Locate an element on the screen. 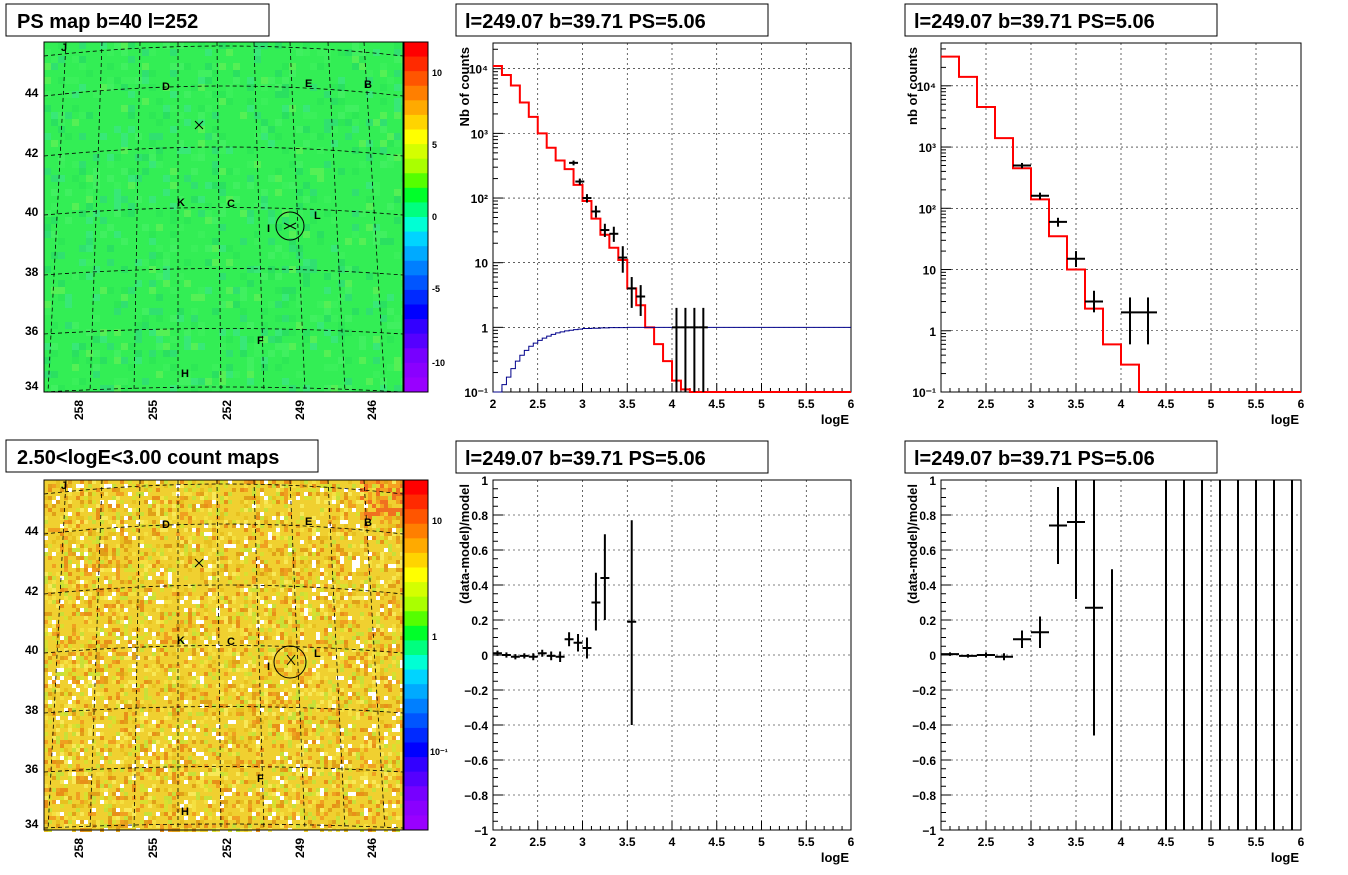 The image size is (1348, 875). svg-text: H is located at coordinates (185, 374).